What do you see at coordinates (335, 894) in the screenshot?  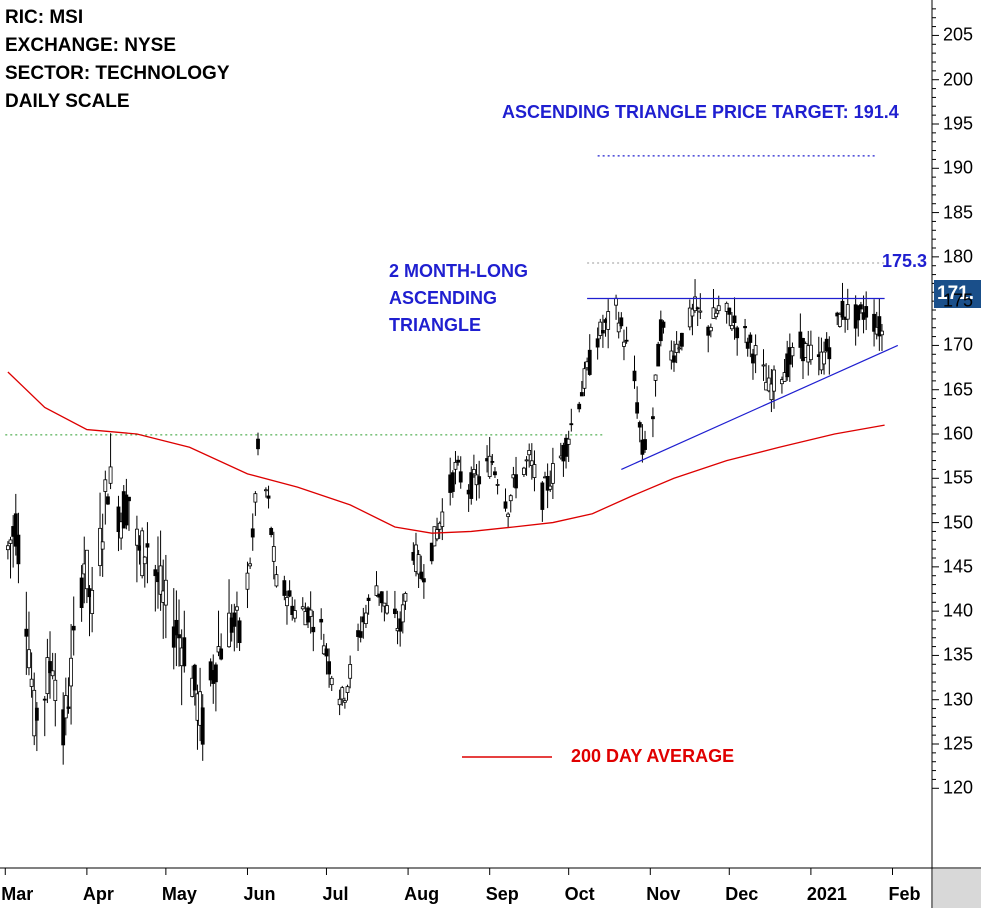 I see `x-tick-label: Jul` at bounding box center [335, 894].